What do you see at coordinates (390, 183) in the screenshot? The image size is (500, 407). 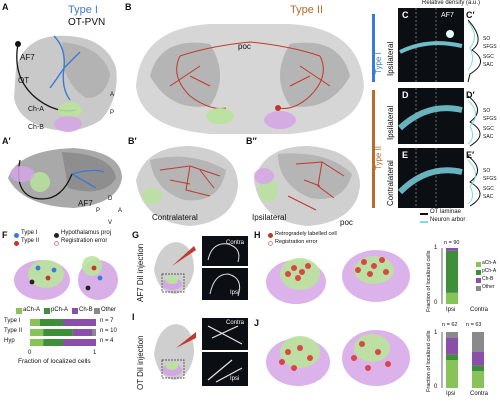 I see `e-side-label: Contralateral` at bounding box center [390, 183].